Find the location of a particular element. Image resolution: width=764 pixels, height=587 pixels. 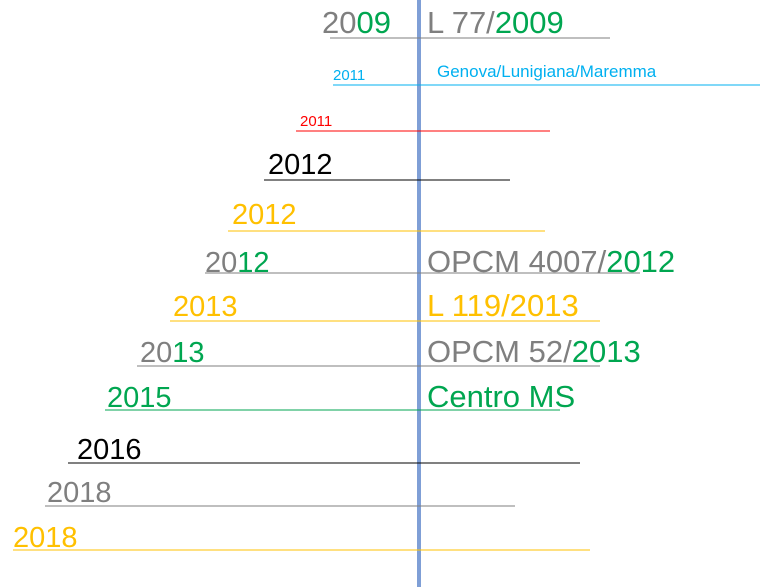

year-label: 2009 is located at coordinates (356, 22).